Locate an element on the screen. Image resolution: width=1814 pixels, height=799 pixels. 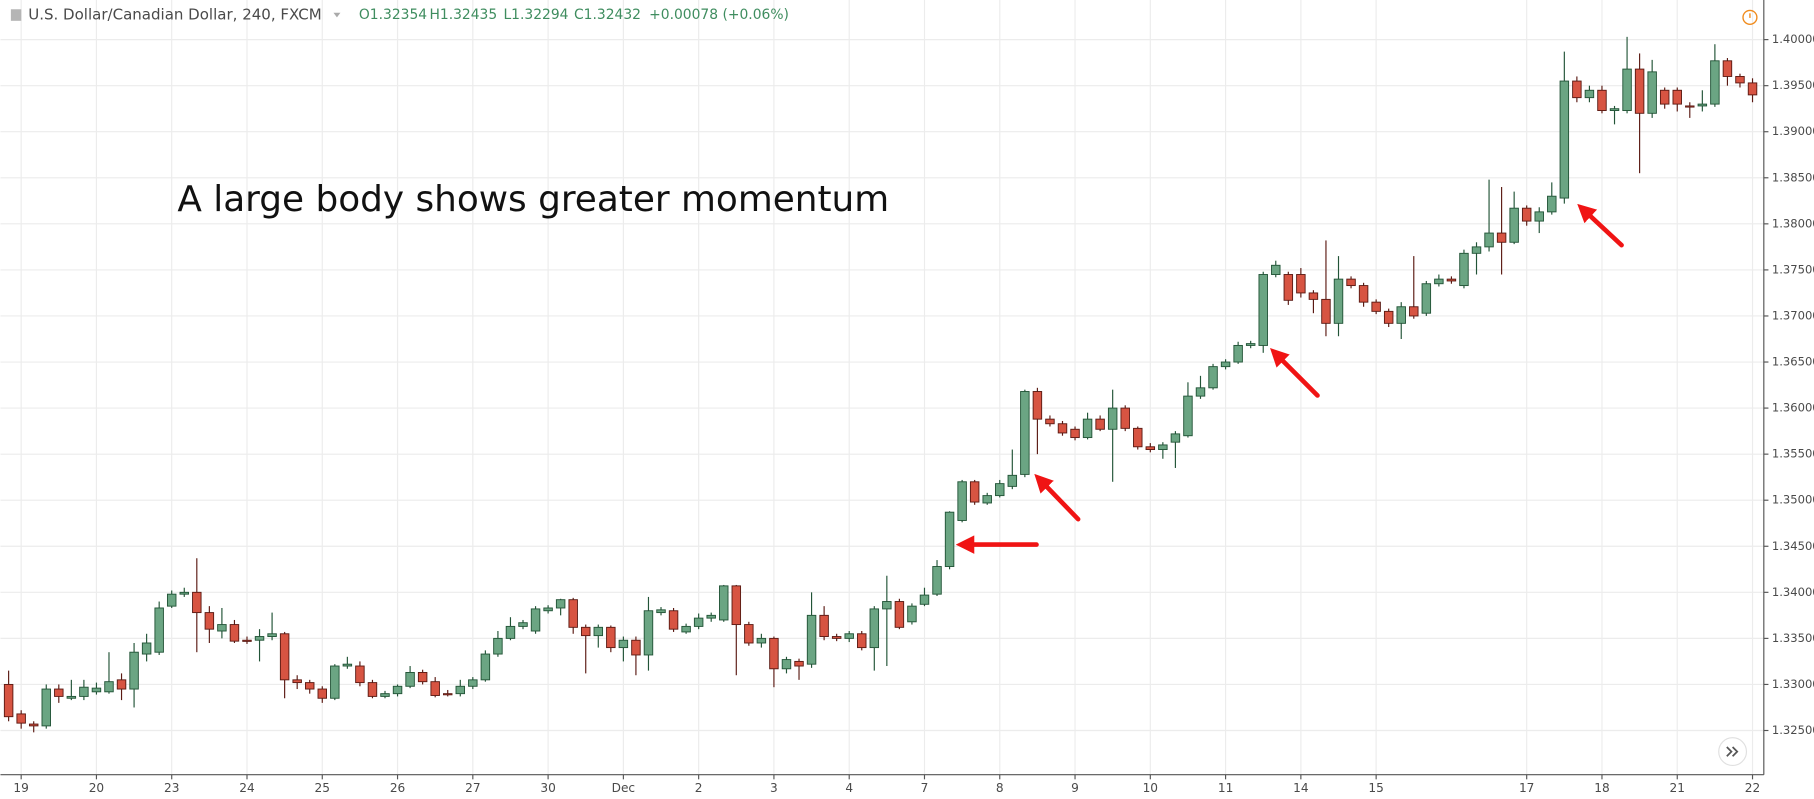
x-tick-label: 24 is located at coordinates (247, 788).